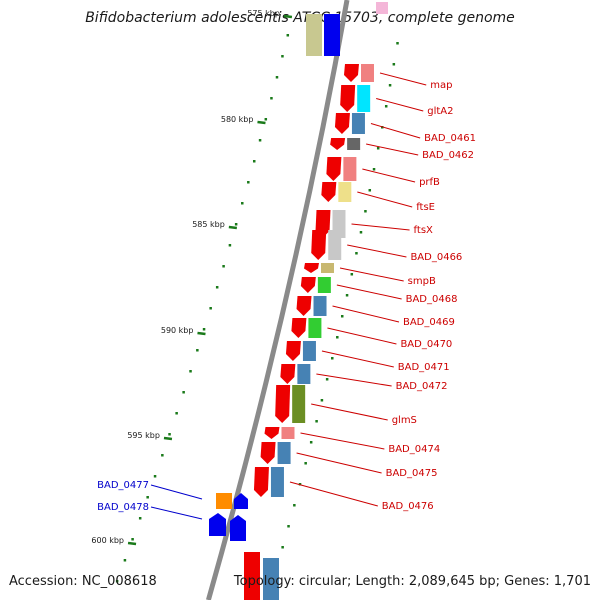 This screenshot has width=600, height=600. I want to click on reverse-genes: BAD_0477 BAD_0478, so click(172, 510).